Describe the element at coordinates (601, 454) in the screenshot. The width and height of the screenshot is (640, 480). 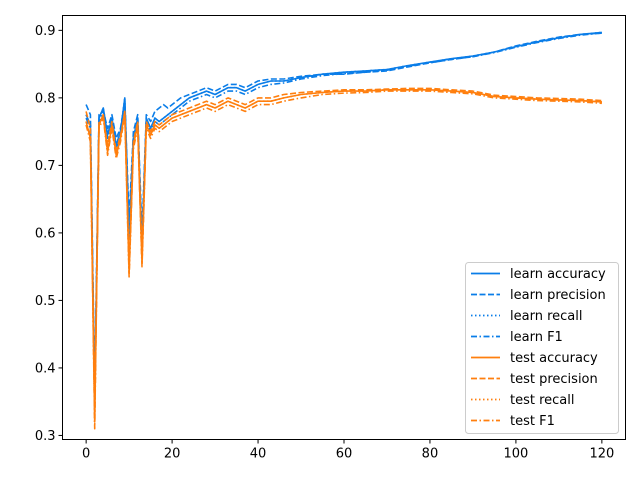
I see `x-tick-label: 120` at that location.